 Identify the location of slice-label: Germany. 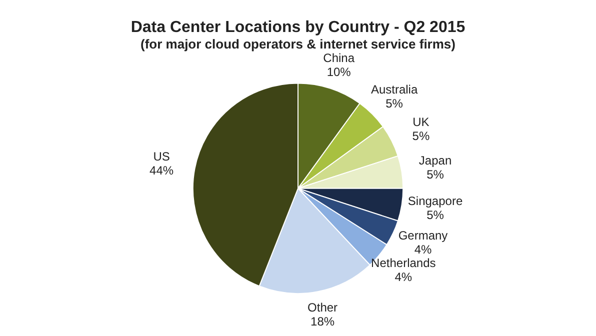
(423, 235).